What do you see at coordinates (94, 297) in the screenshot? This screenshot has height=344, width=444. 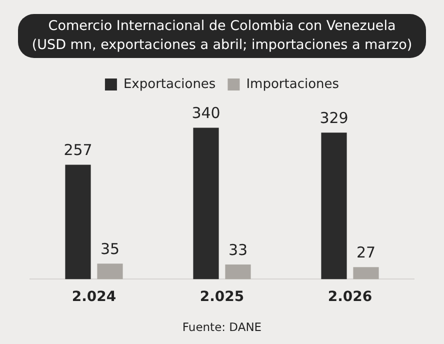 I see `x-tick-label: 2.024` at bounding box center [94, 297].